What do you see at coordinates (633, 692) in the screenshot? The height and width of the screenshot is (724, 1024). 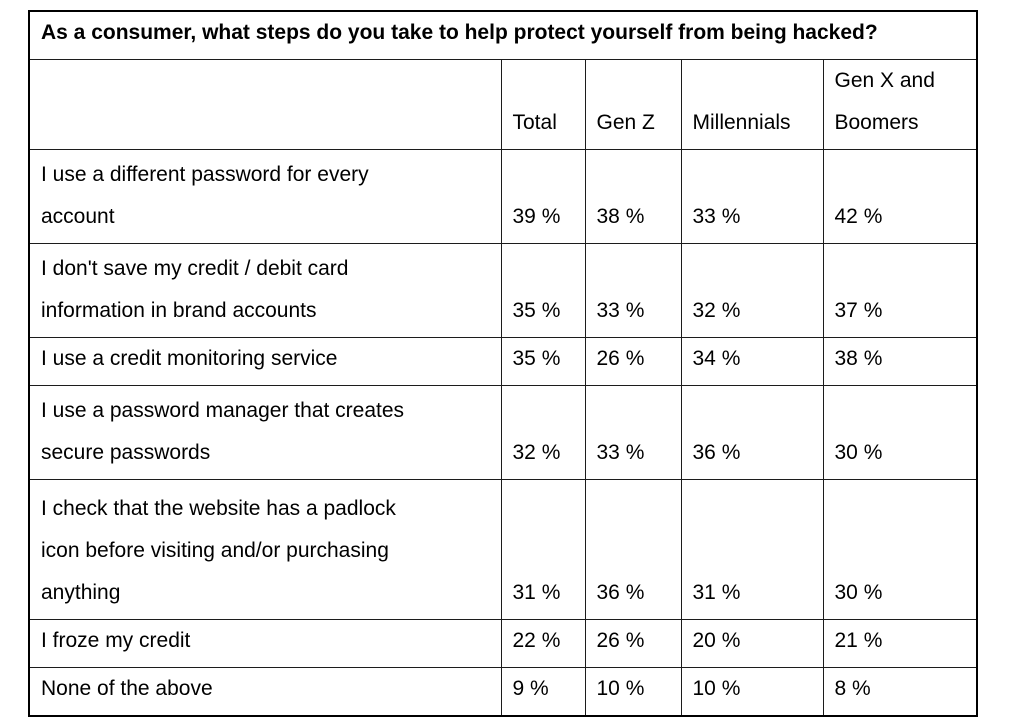 I see `percent-cell-gen-z: 10 %` at bounding box center [633, 692].